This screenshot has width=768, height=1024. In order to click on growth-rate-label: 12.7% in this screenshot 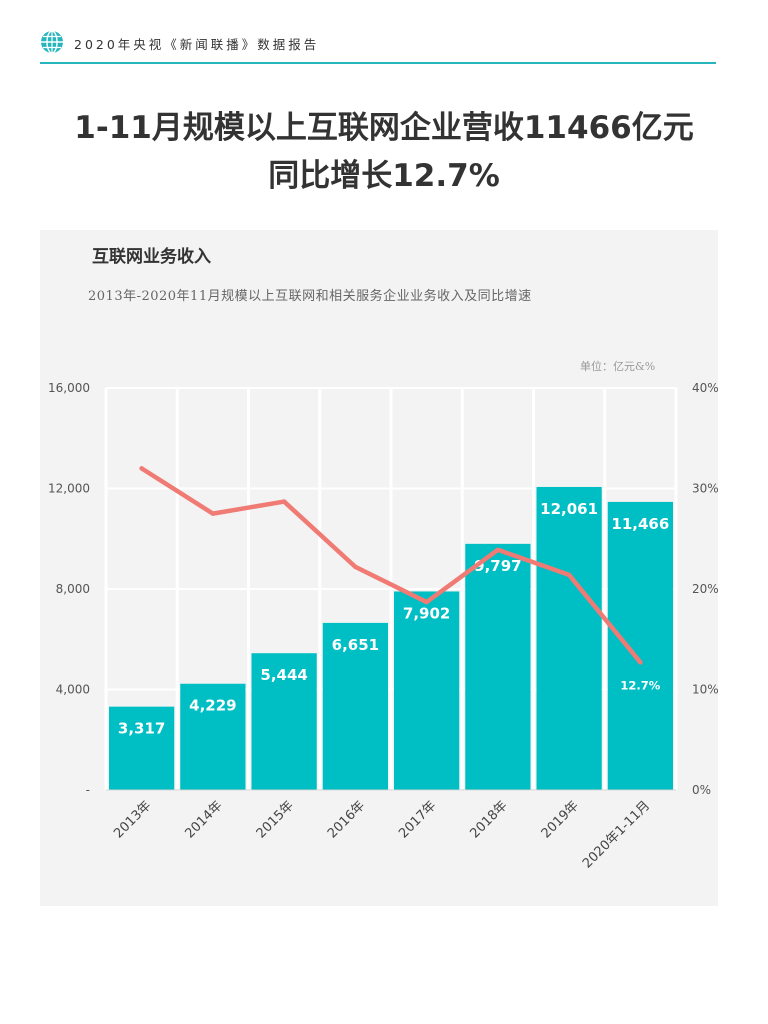, I will do `click(640, 685)`.